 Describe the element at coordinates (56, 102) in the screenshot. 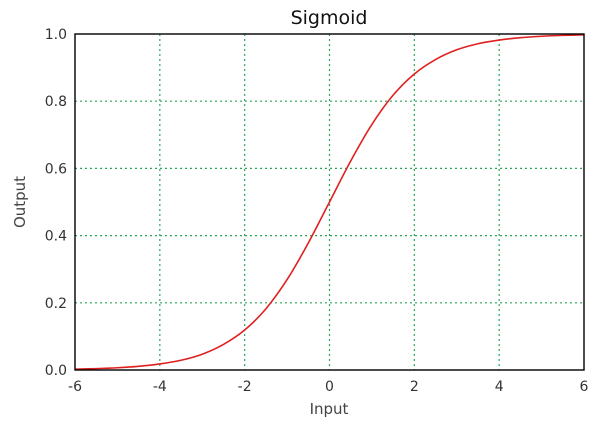

I see `y-tick-label: 0.8` at that location.